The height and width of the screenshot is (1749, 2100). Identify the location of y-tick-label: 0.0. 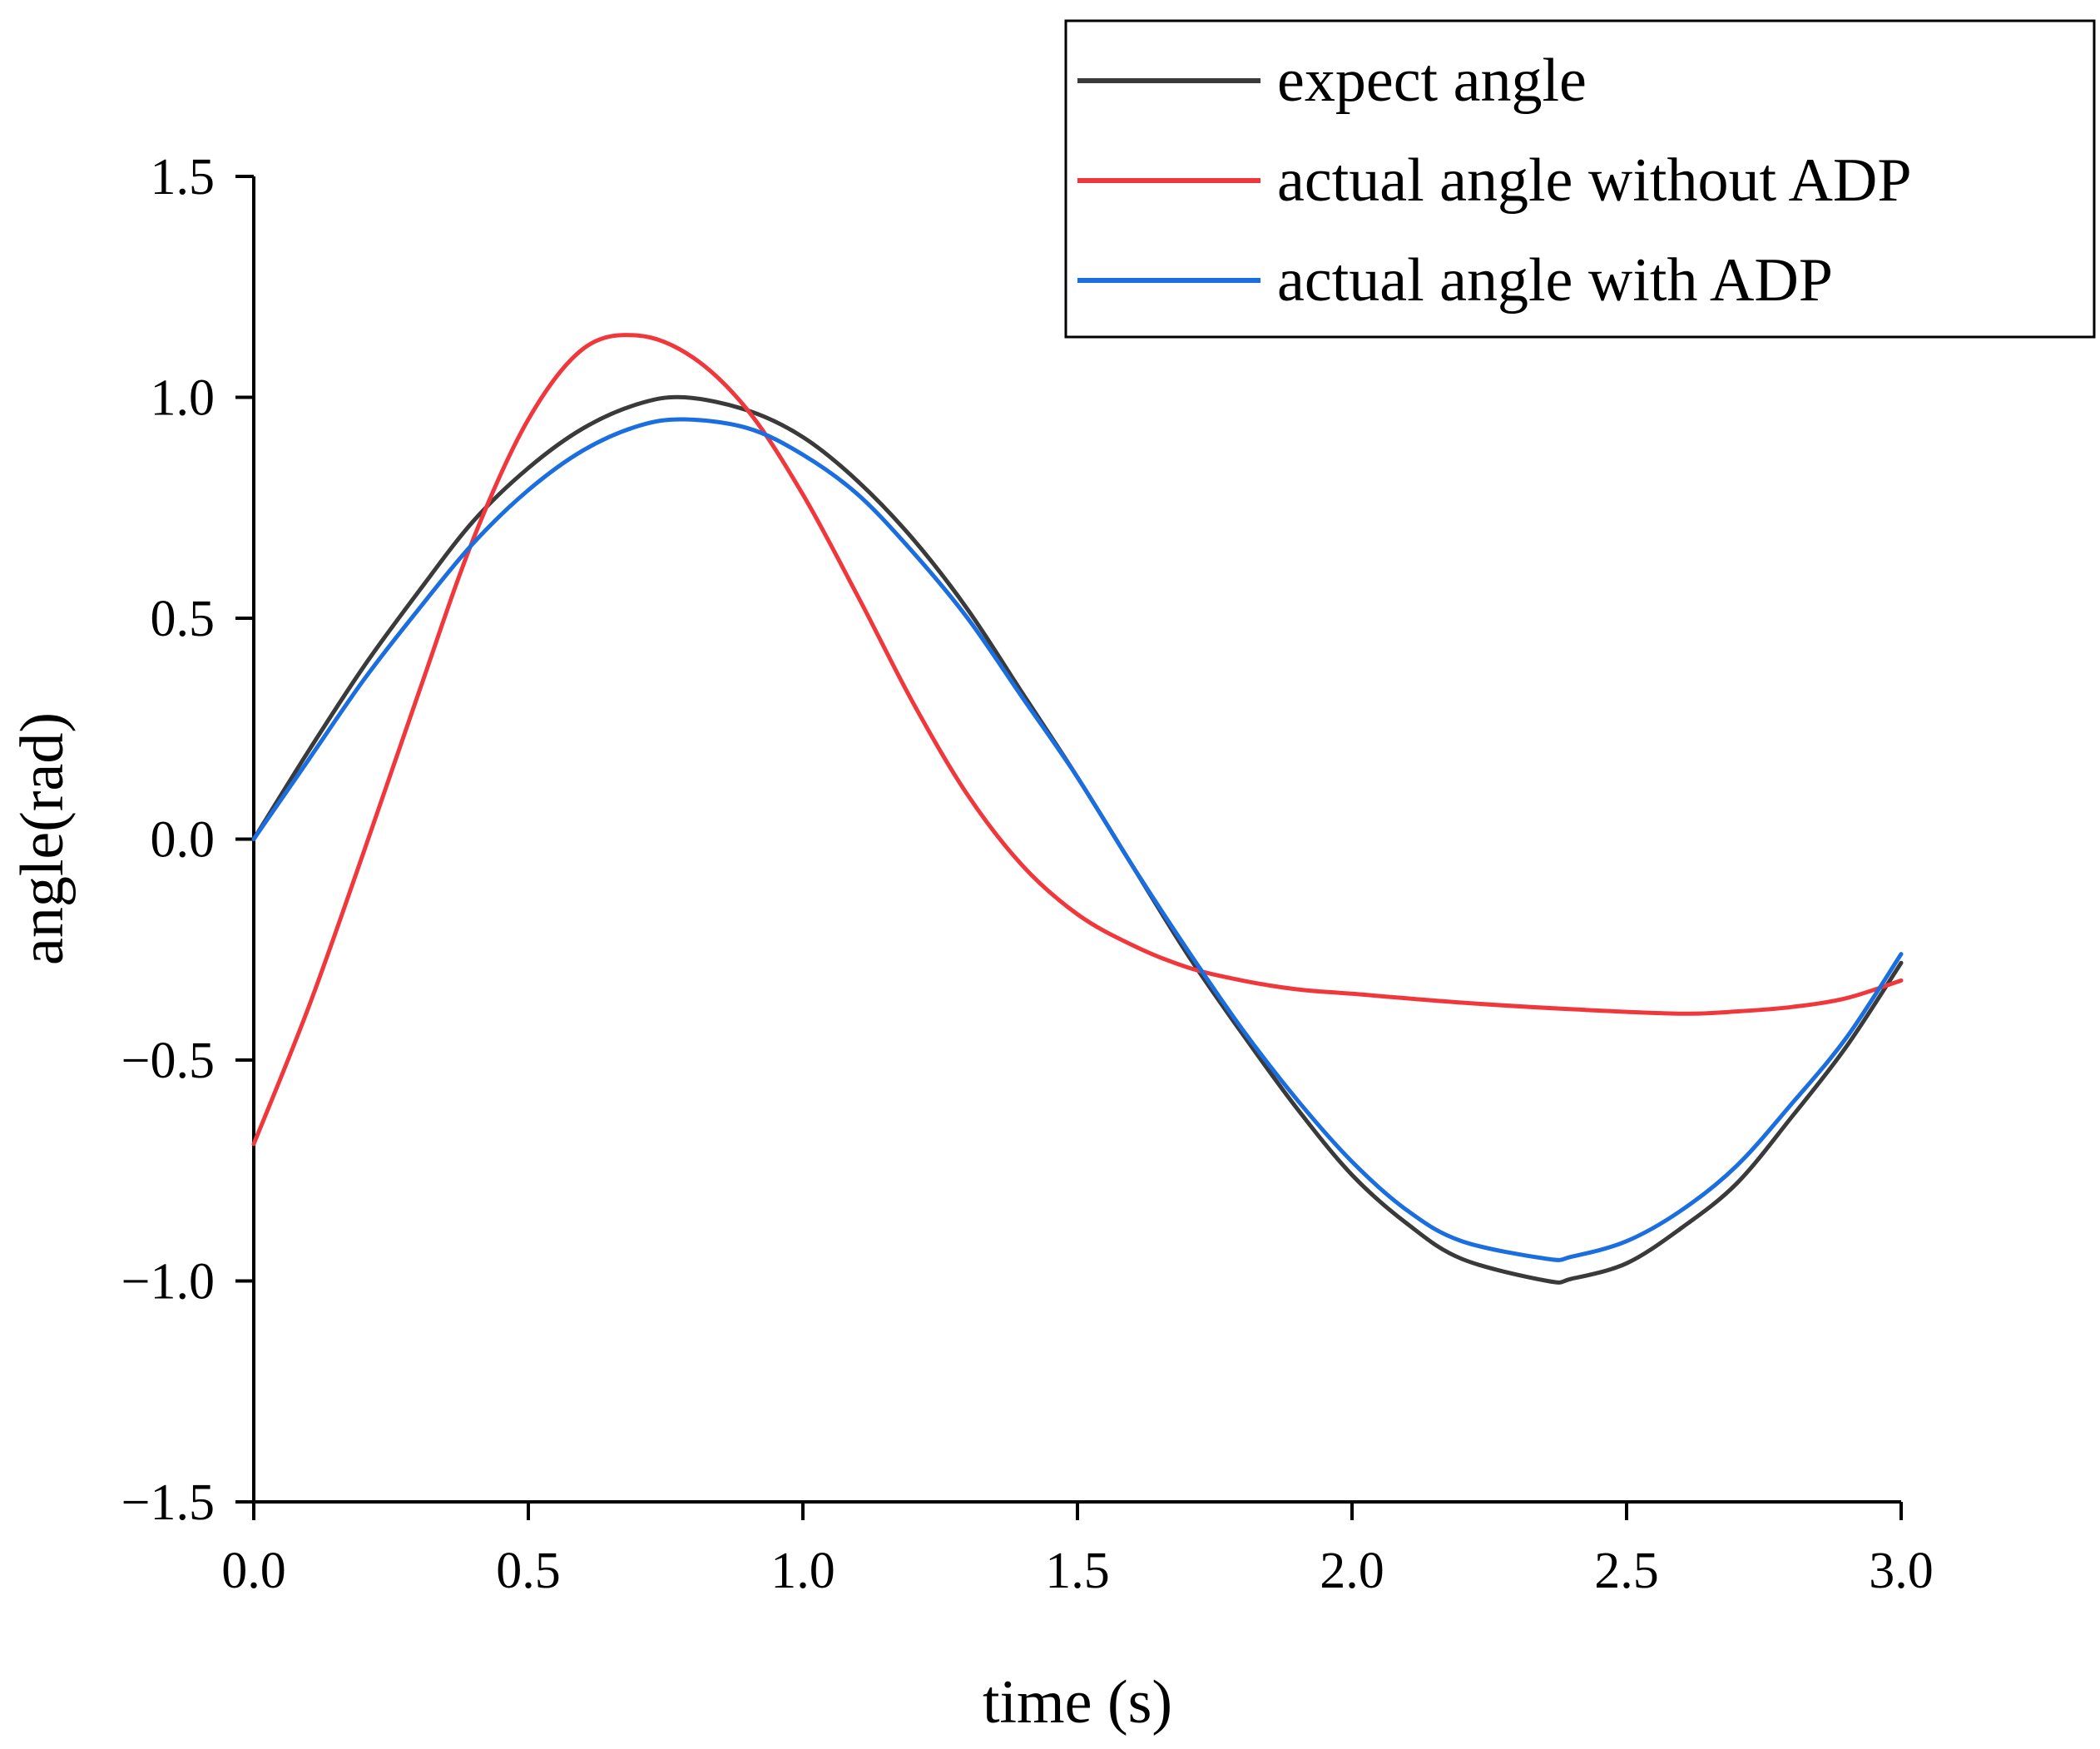
(183, 841).